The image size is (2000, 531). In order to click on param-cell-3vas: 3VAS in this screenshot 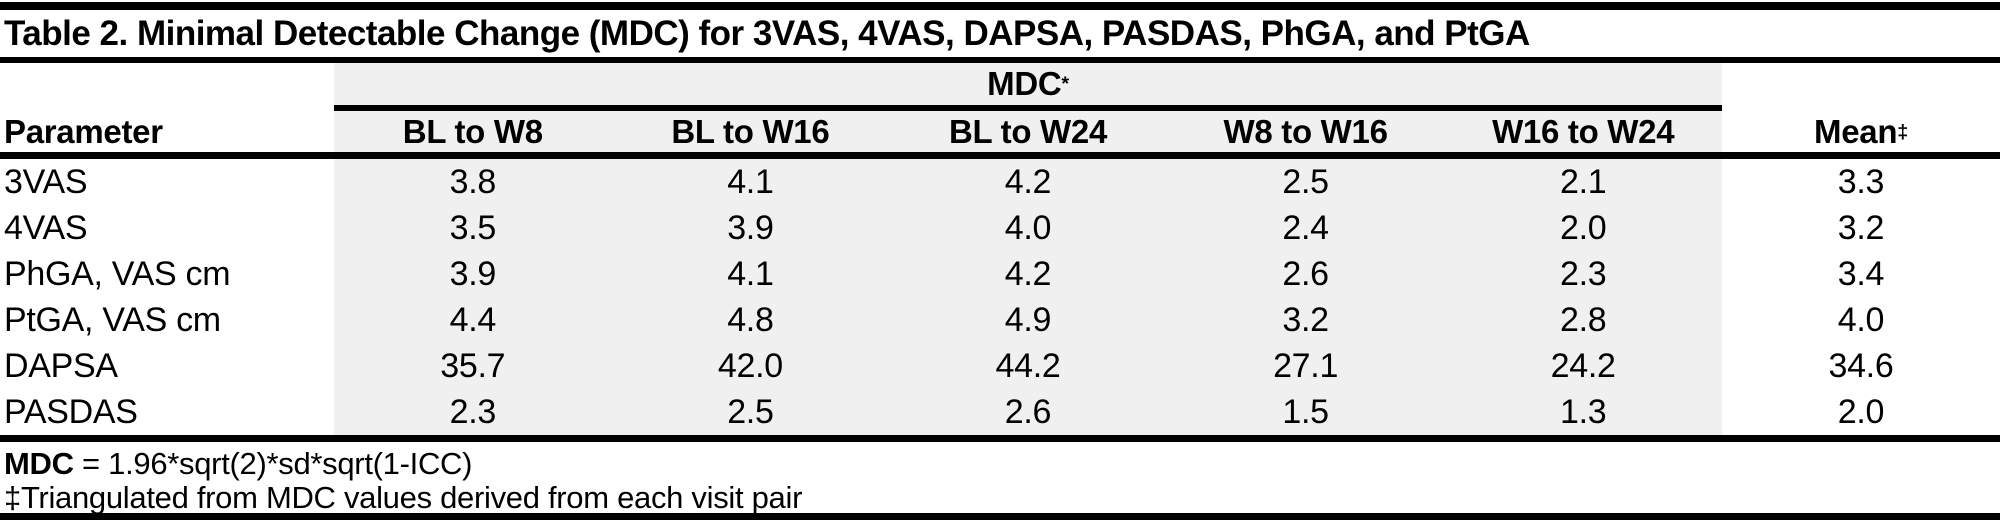, I will do `click(46, 181)`.